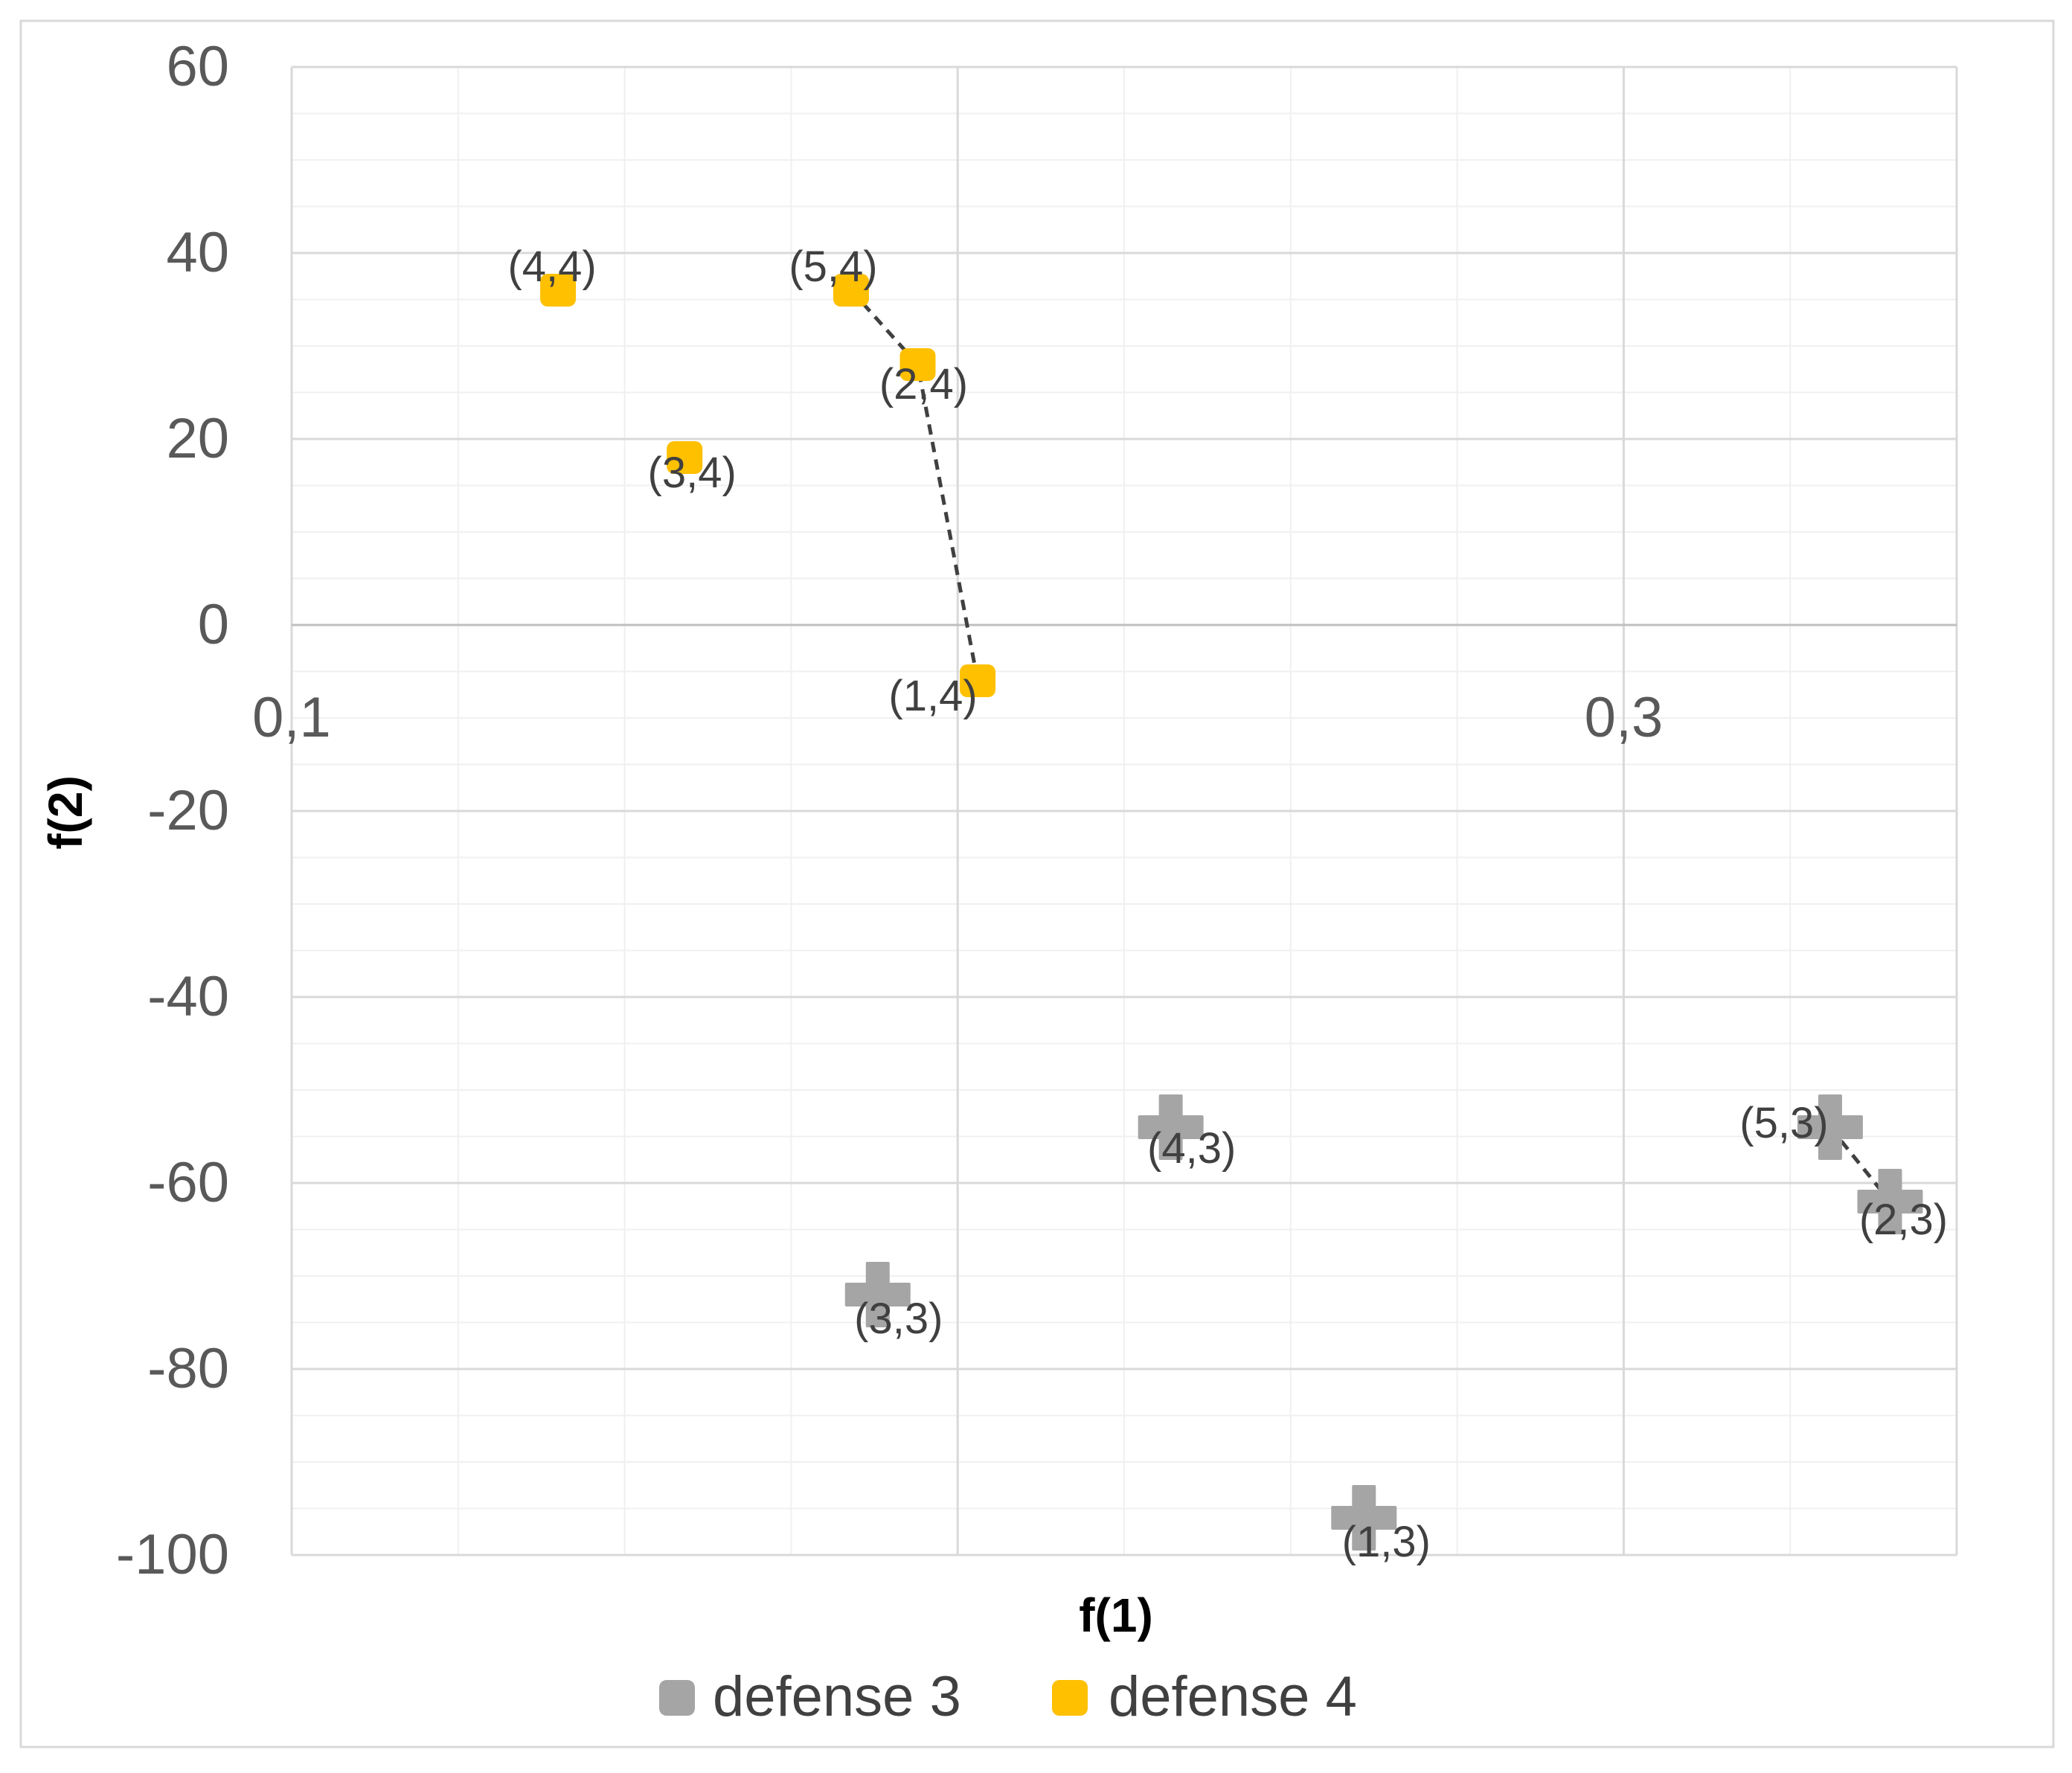  I want to click on legend: defense 3 defense 4, so click(1008, 1696).